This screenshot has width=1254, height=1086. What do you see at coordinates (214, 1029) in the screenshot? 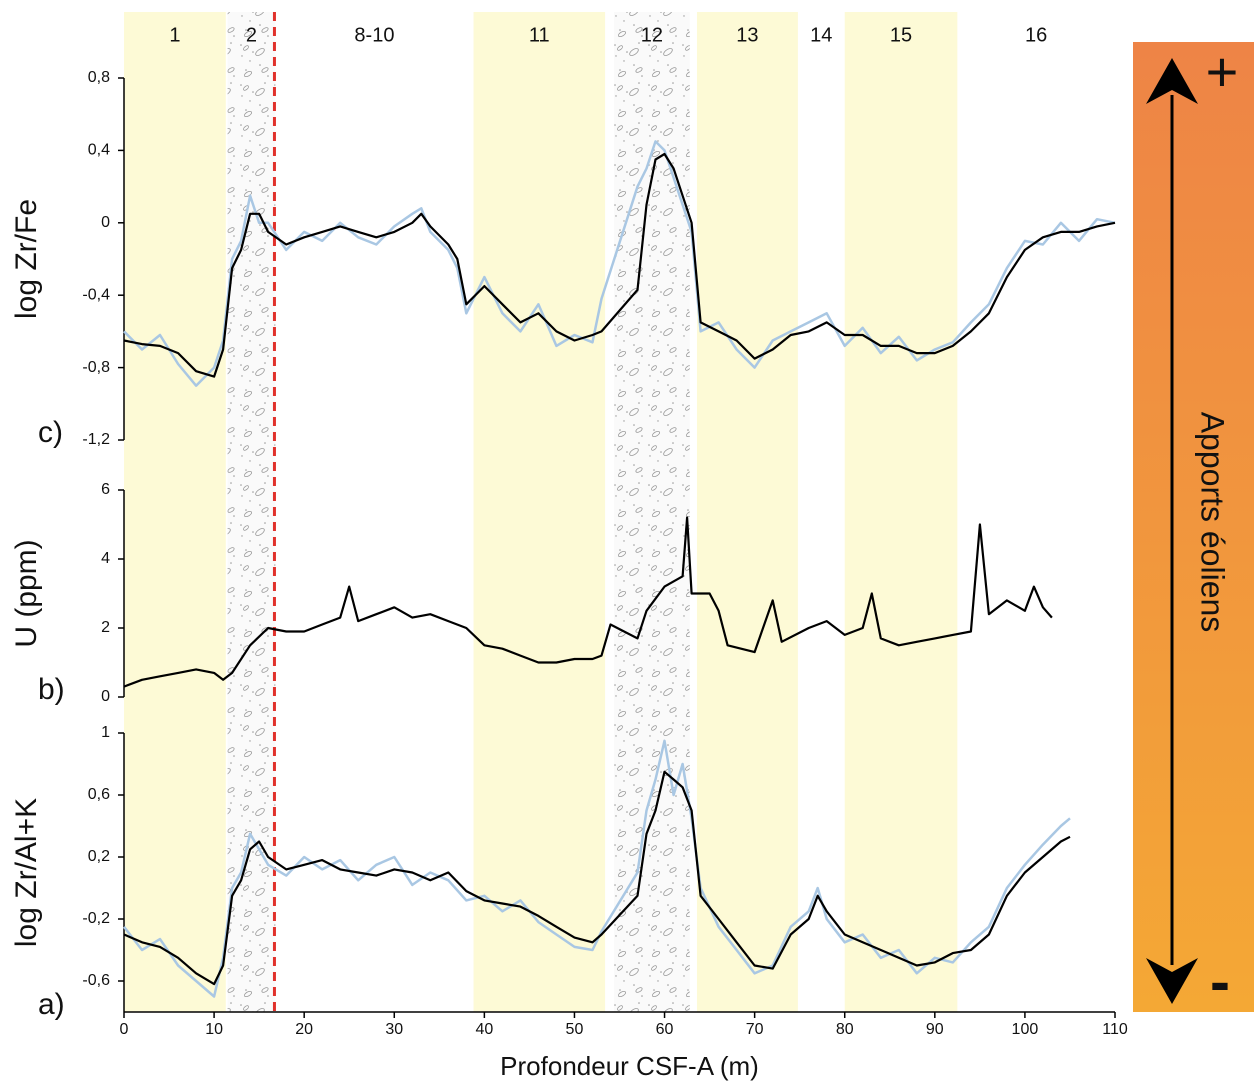
I see `x-tick-label: 10` at bounding box center [214, 1029].